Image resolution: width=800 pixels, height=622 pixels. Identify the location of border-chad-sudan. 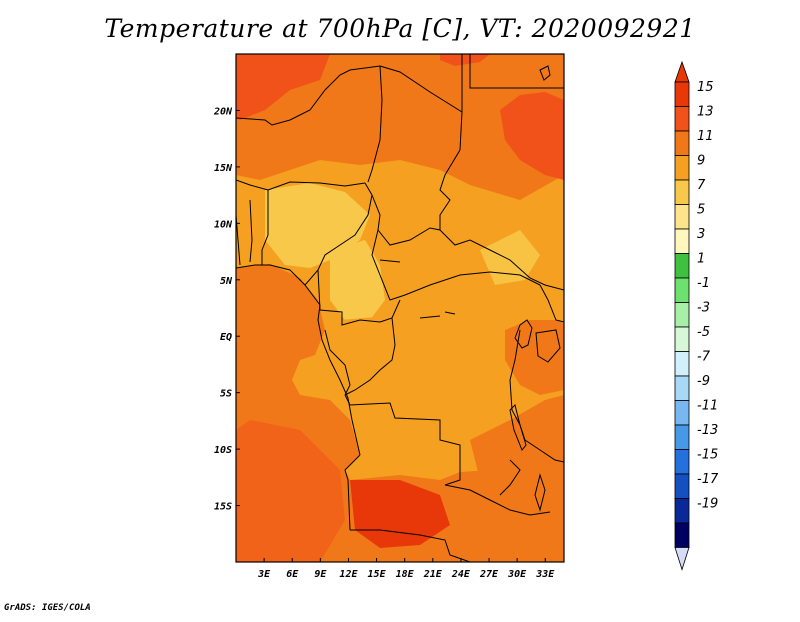
(451, 170).